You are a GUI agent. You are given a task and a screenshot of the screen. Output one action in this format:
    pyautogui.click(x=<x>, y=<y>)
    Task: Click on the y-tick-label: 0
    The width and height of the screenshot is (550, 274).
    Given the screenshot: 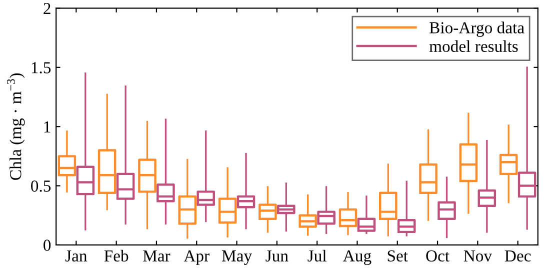 What is the action you would take?
    pyautogui.click(x=47, y=245)
    